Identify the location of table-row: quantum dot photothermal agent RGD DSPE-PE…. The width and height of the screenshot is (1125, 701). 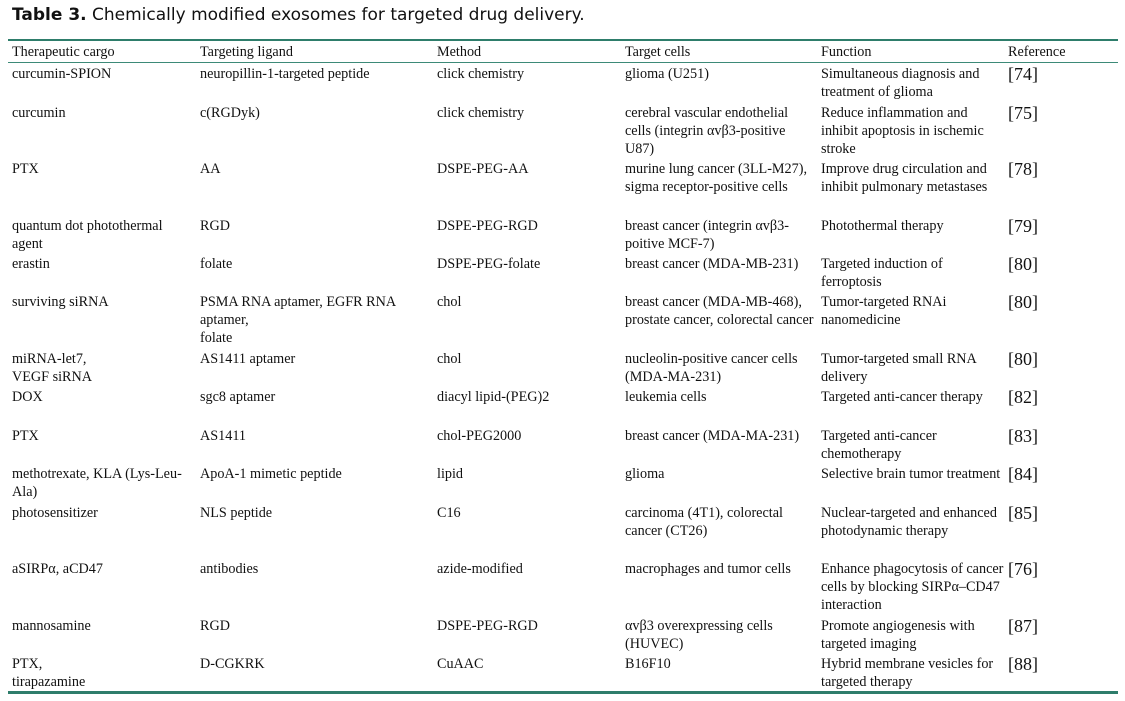
(563, 235).